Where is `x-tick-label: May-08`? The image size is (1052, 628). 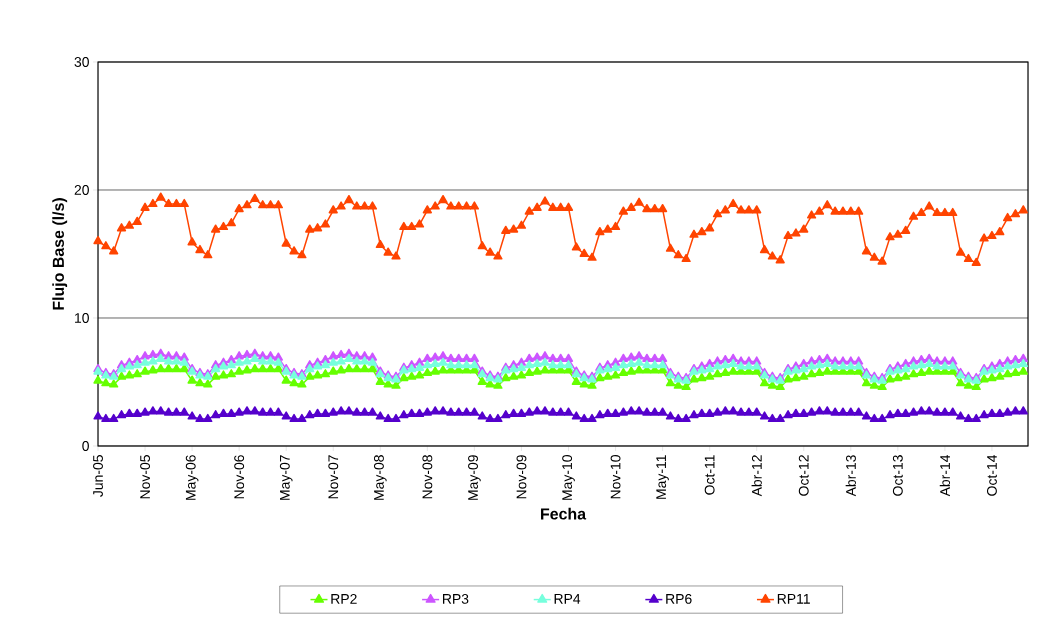
x-tick-label: May-08 is located at coordinates (380, 477).